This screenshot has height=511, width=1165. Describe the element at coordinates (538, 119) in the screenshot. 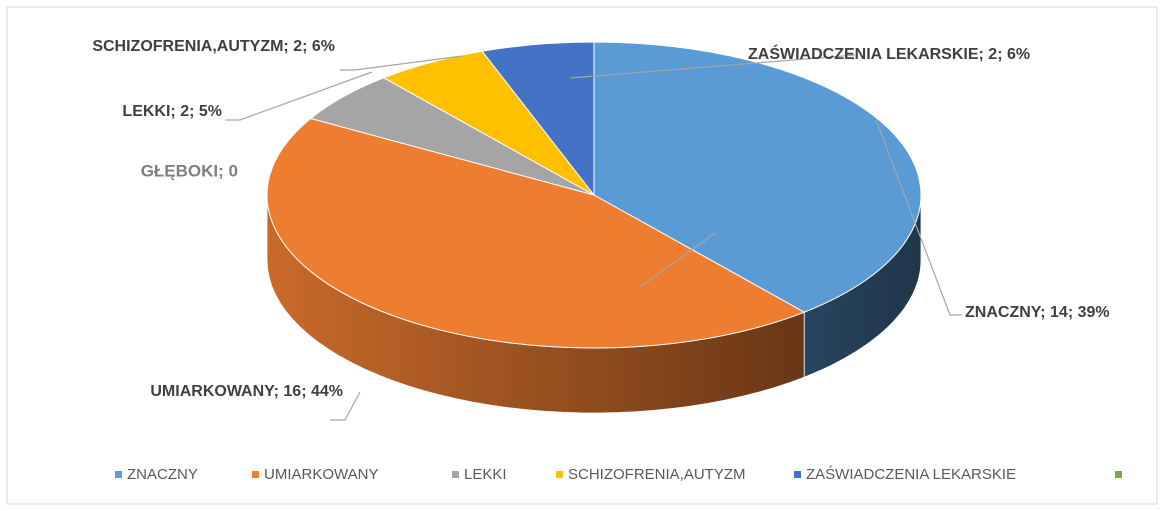

I see `slice` at that location.